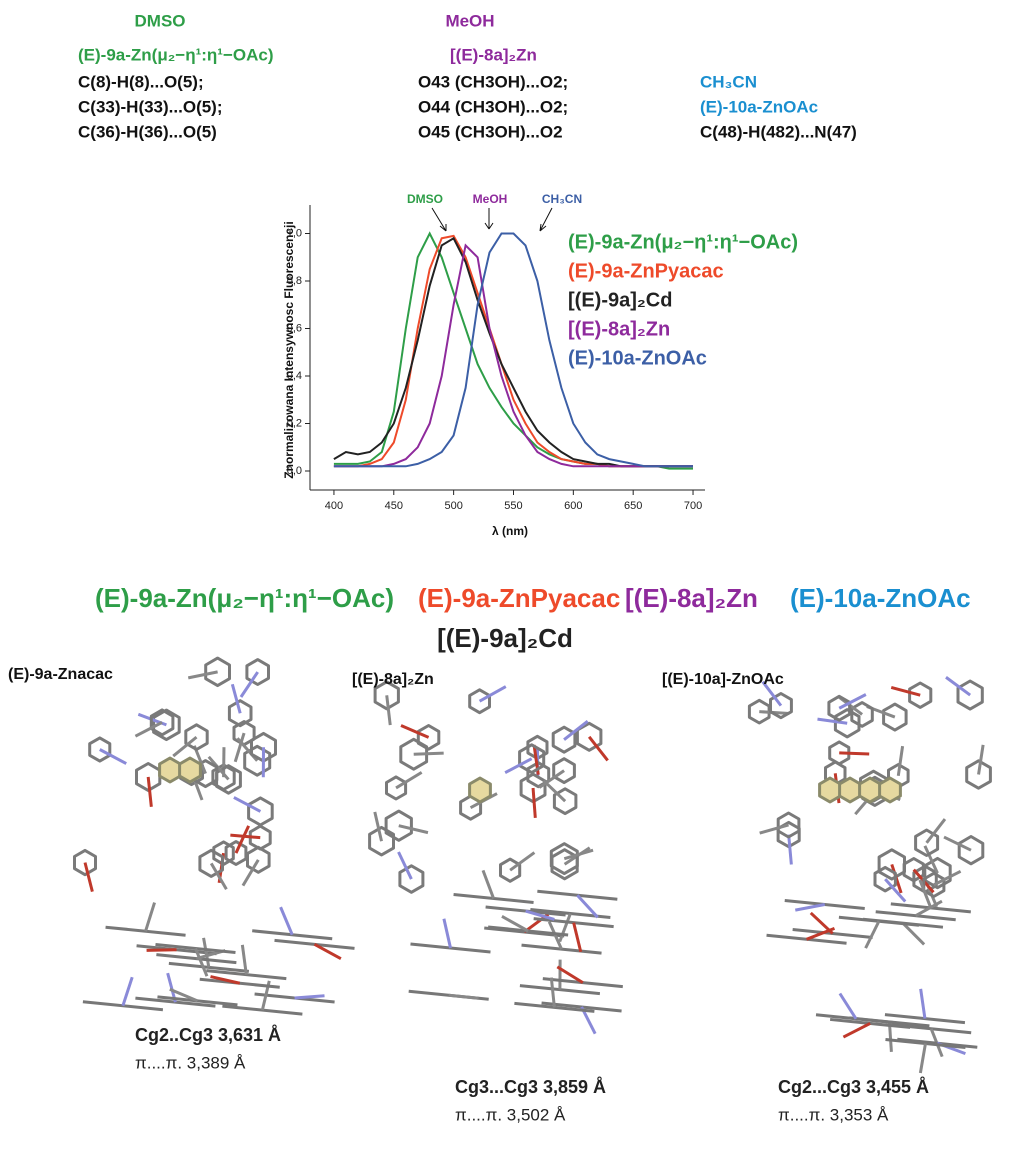  I want to click on compound-label: [(E)-8a]₂Zn, so click(691, 598).